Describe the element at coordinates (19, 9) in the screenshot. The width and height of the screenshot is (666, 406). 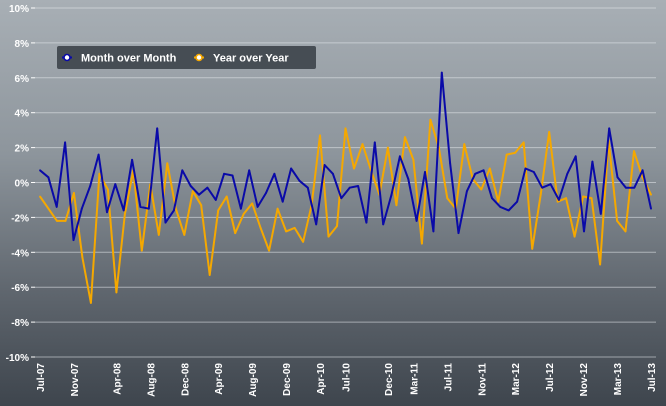
I see `y-tick-label: 10%` at that location.